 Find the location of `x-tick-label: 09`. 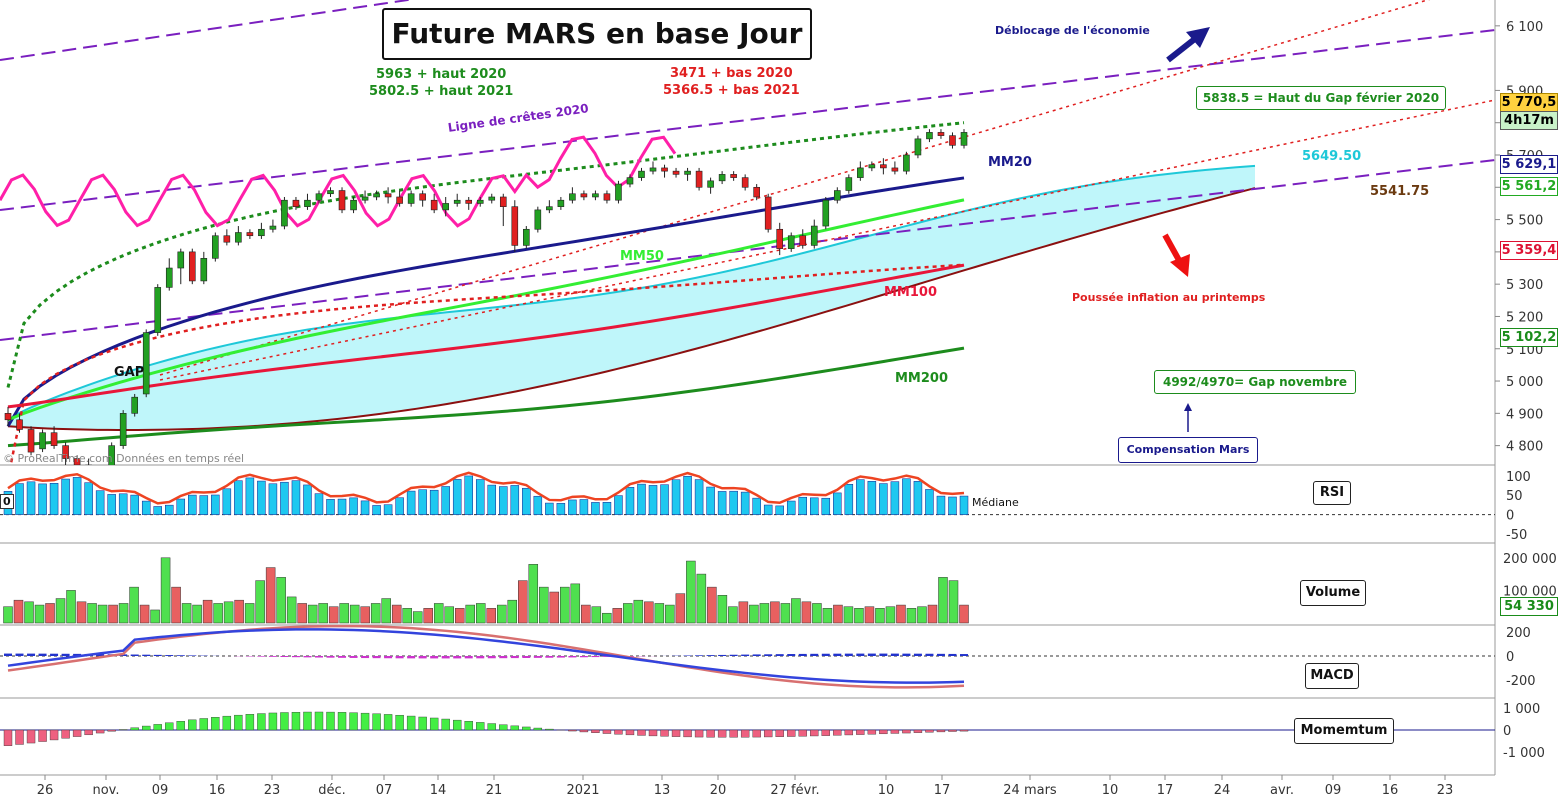

x-tick-label: 09 is located at coordinates (160, 790).